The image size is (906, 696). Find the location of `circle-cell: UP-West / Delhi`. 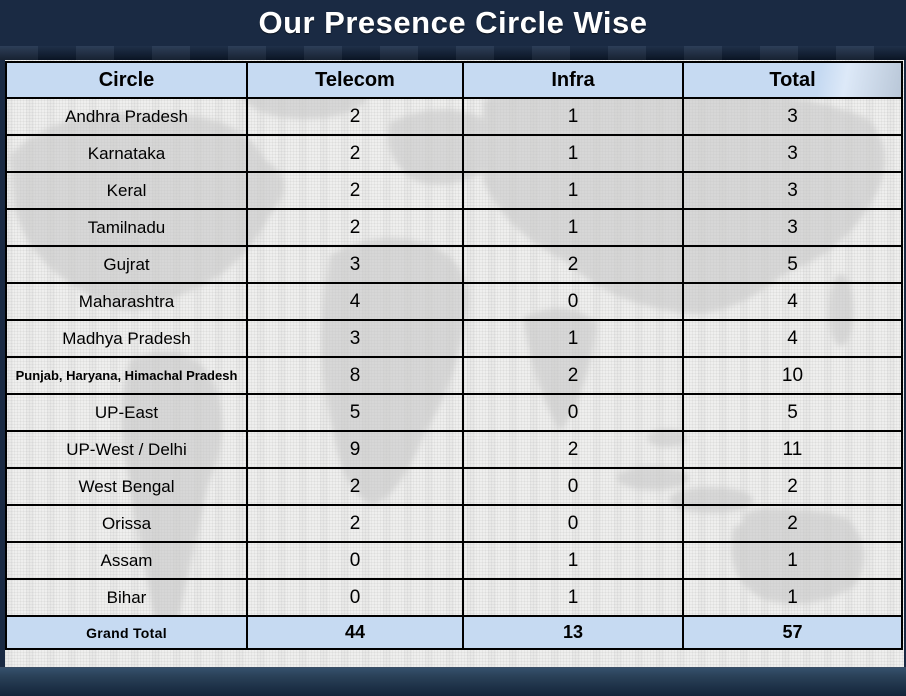

circle-cell: UP-West / Delhi is located at coordinates (126, 449).